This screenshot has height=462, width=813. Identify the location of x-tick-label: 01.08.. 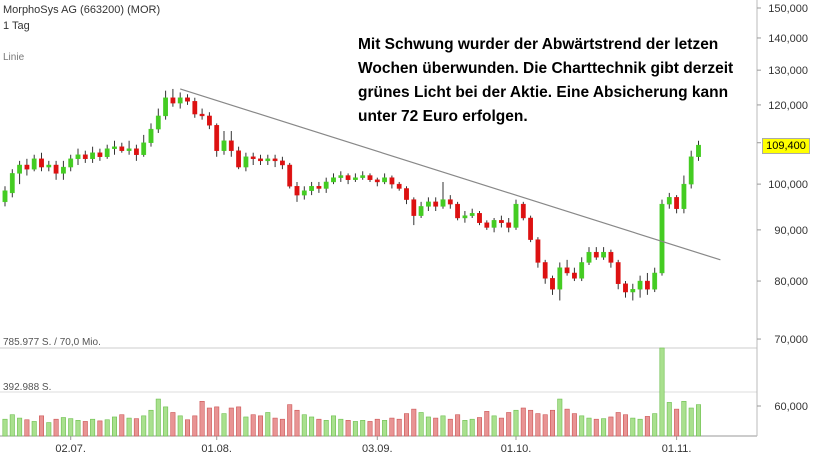
(216, 449).